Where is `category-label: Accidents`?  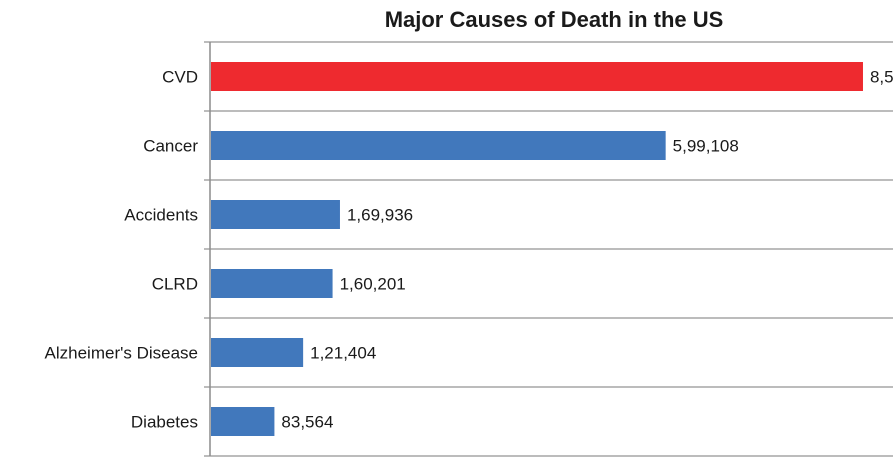 category-label: Accidents is located at coordinates (161, 215).